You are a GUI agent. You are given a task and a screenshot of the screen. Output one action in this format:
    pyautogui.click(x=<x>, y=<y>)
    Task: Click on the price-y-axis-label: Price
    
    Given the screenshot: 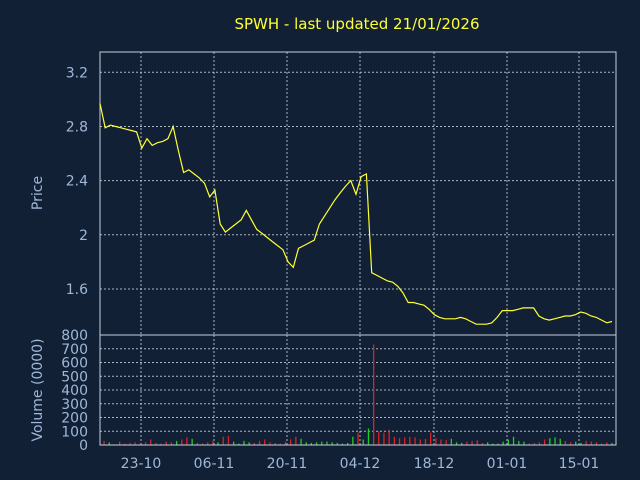 What is the action you would take?
    pyautogui.click(x=38, y=193)
    